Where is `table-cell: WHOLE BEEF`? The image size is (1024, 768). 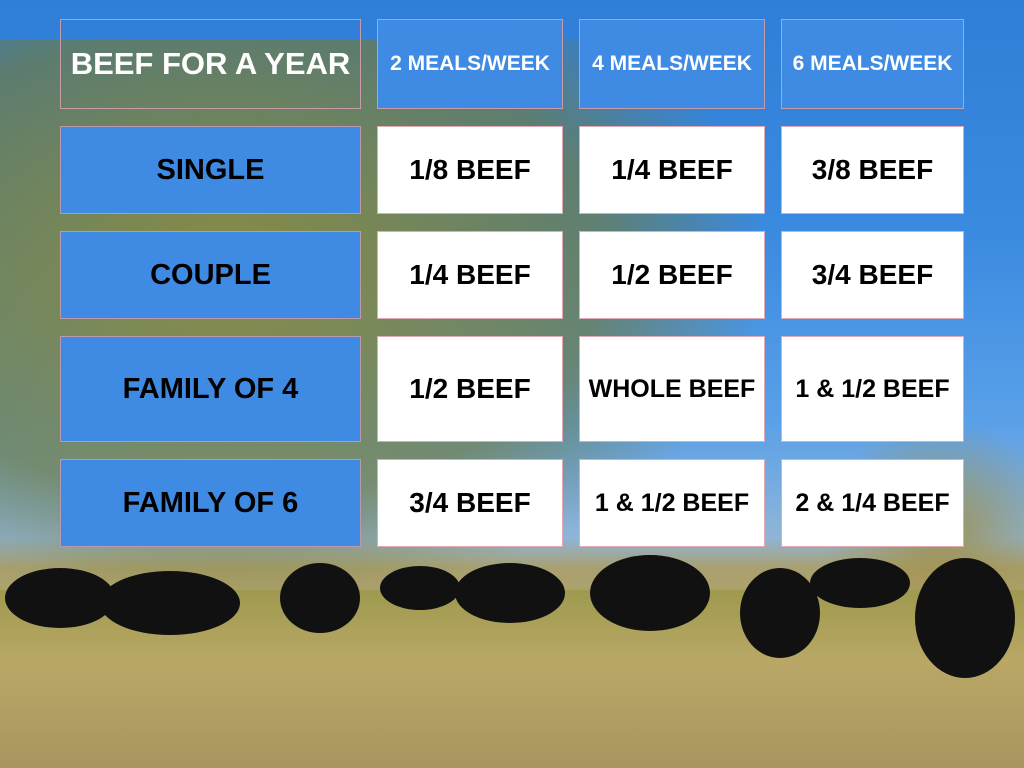 table-cell: WHOLE BEEF is located at coordinates (672, 389).